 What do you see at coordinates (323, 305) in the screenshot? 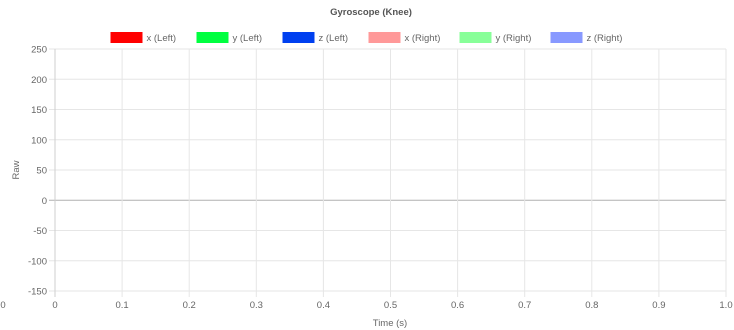
I see `x-tick-label: 0.4` at bounding box center [323, 305].